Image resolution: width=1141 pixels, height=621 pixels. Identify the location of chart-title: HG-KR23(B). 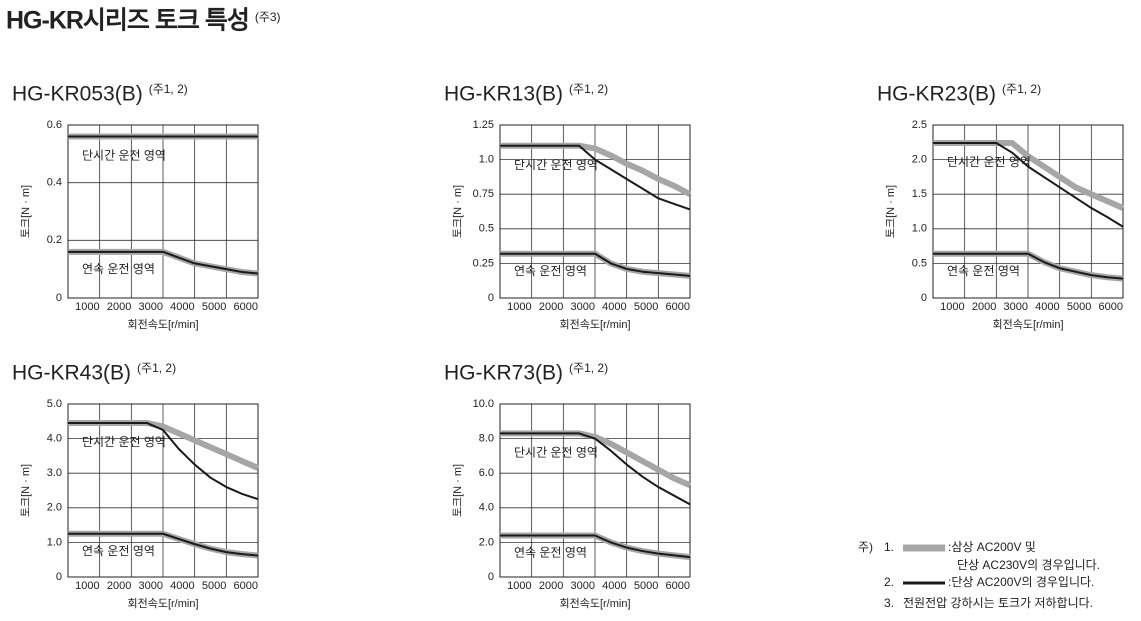
(936, 94).